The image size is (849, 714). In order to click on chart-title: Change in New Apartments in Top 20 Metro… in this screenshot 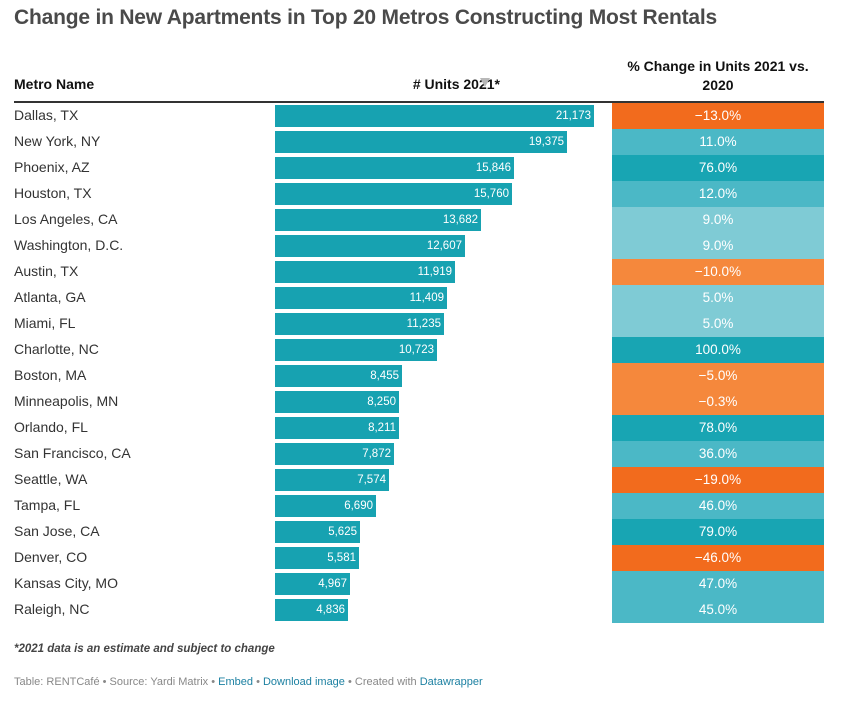, I will do `click(365, 17)`.